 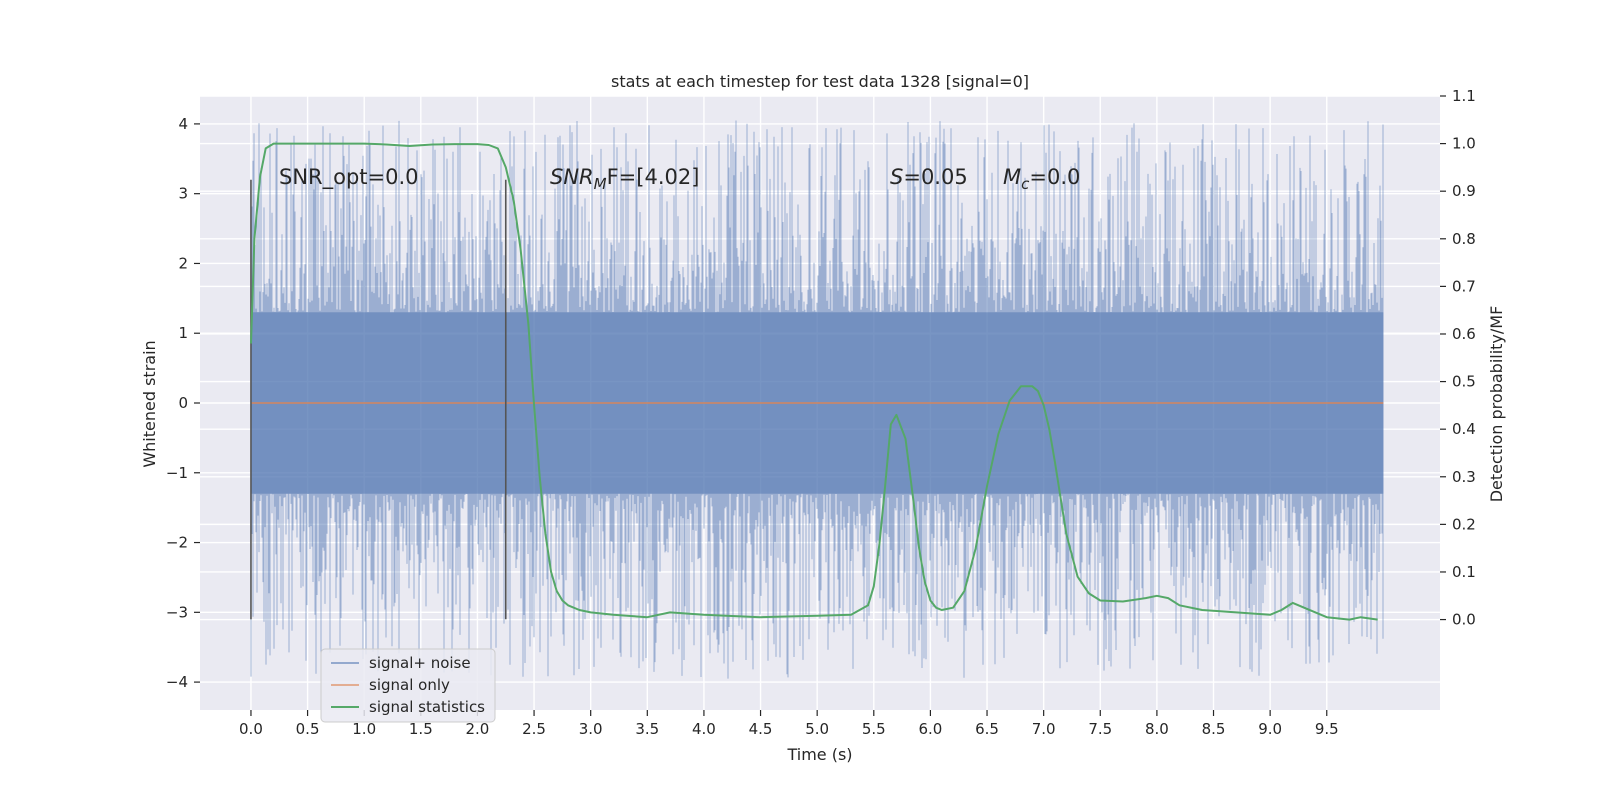 What do you see at coordinates (1270, 729) in the screenshot?
I see `x-tick-label-18: 9.0` at bounding box center [1270, 729].